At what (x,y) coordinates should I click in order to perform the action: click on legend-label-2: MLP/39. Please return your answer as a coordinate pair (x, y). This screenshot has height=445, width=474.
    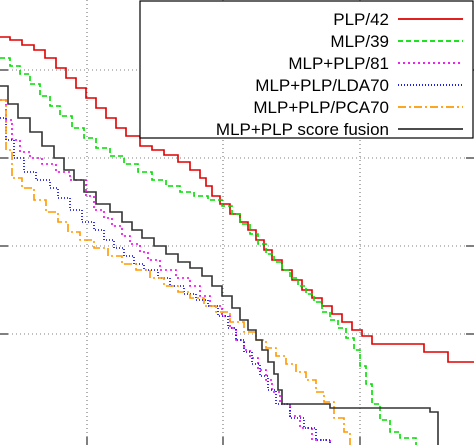
    Looking at the image, I should click on (359, 41).